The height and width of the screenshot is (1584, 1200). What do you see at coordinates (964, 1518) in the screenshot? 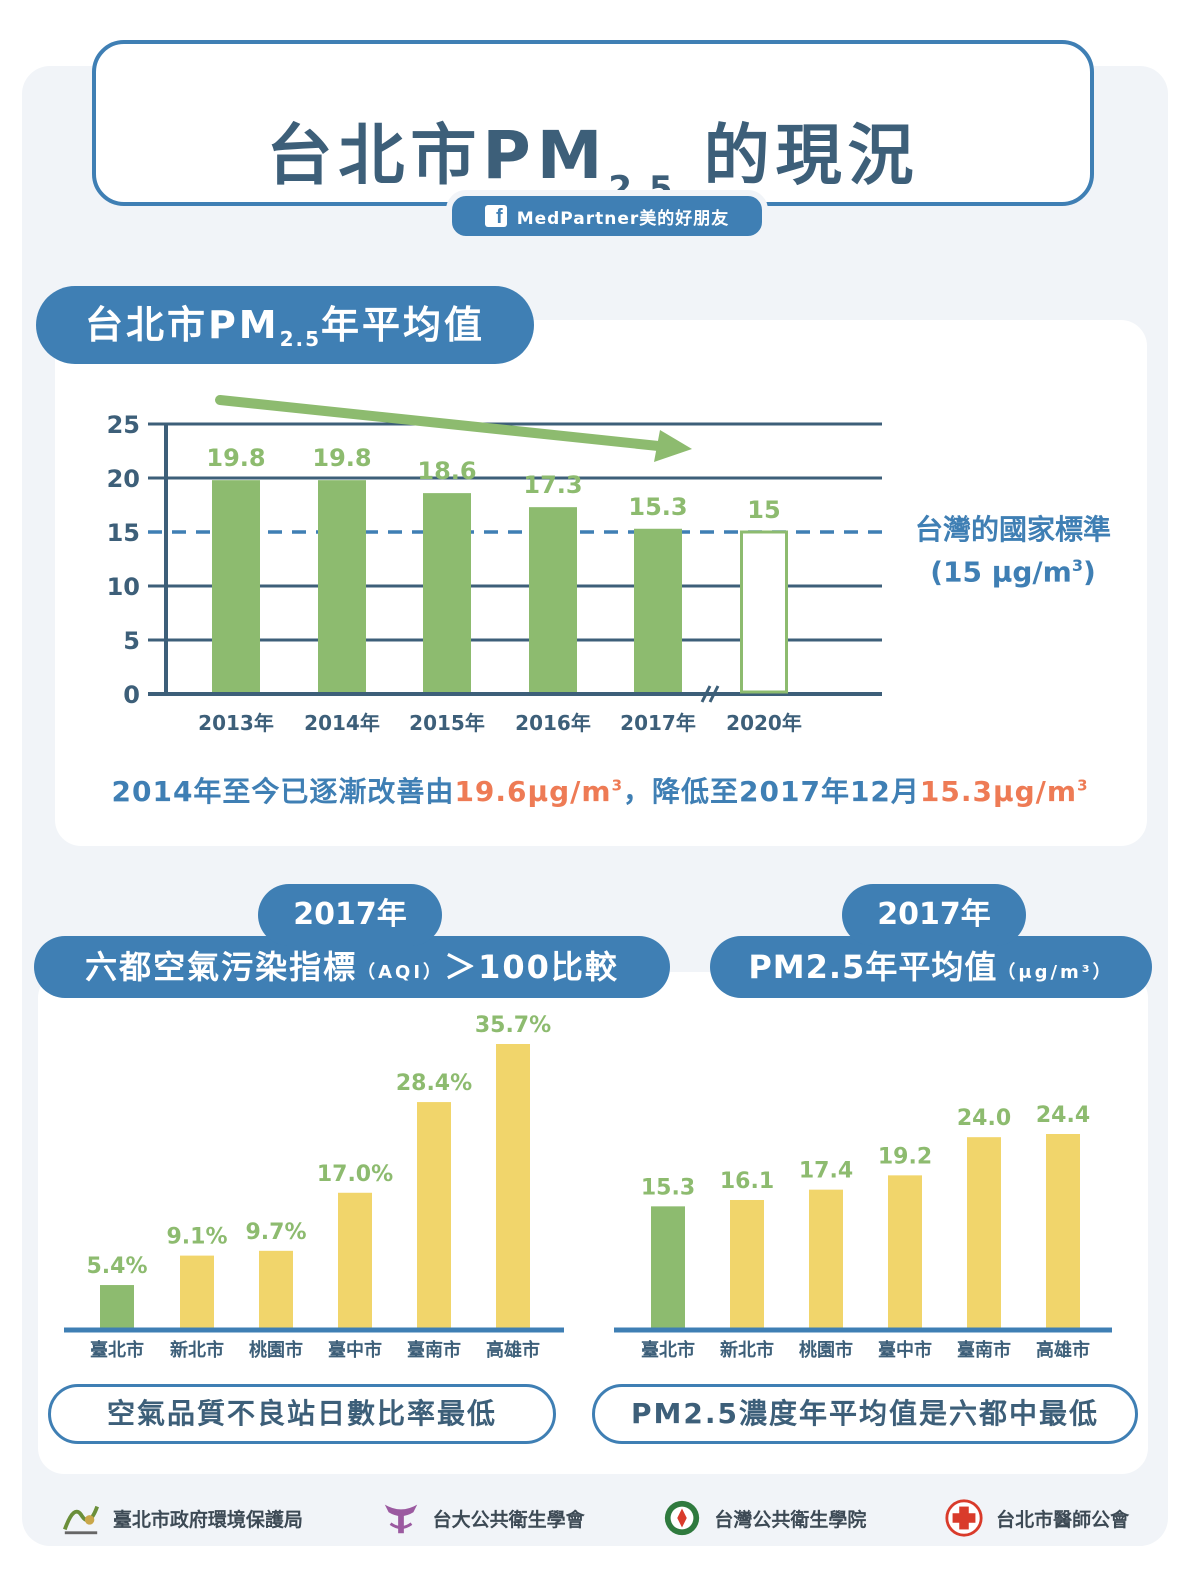
I see `taipei-medical-association-logo-icon` at bounding box center [964, 1518].